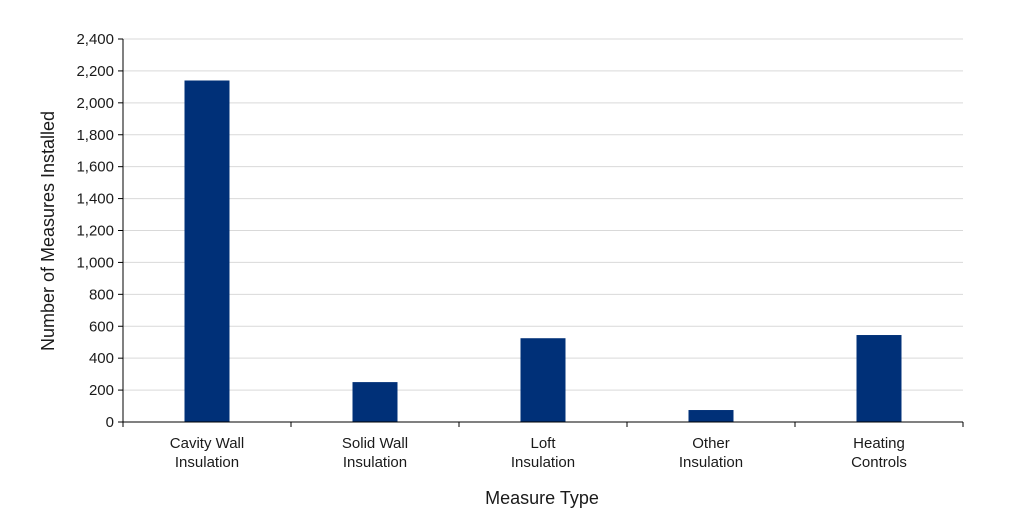 This screenshot has height=526, width=1024. Describe the element at coordinates (375, 453) in the screenshot. I see `x-category-label: Solid Wall Insulation` at that location.